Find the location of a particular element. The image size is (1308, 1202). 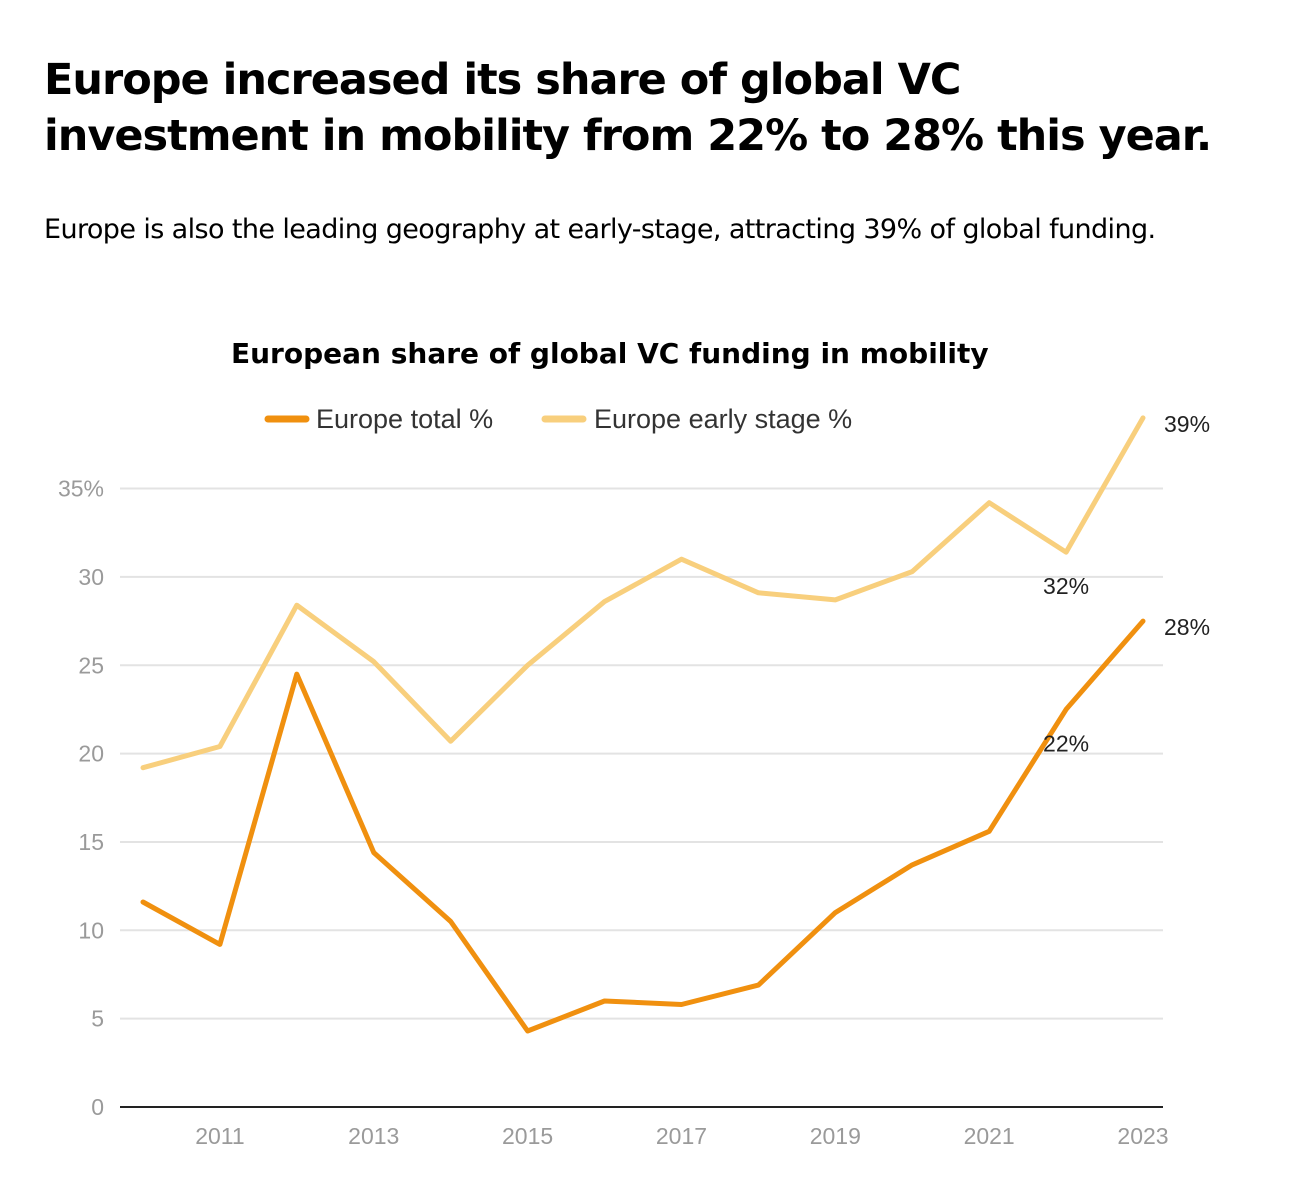

x-tick-label: 2011 is located at coordinates (219, 1136).